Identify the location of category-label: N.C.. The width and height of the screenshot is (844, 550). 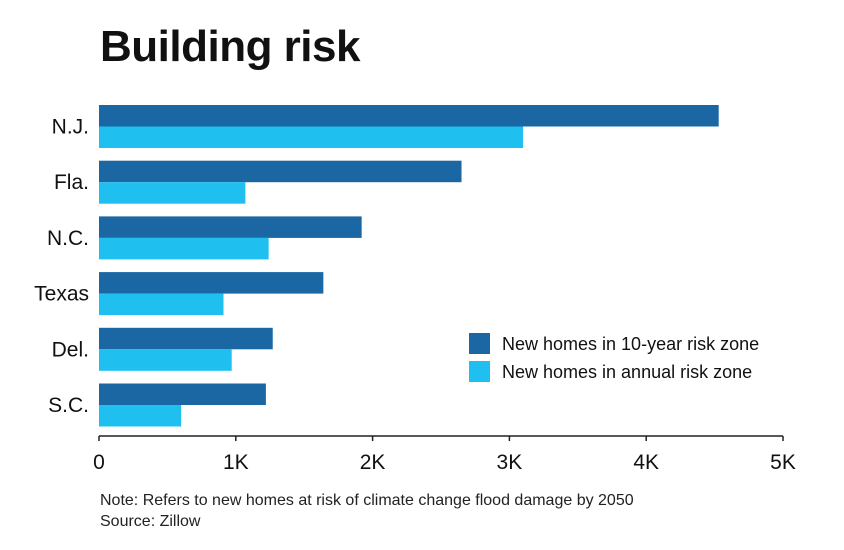
(68, 238).